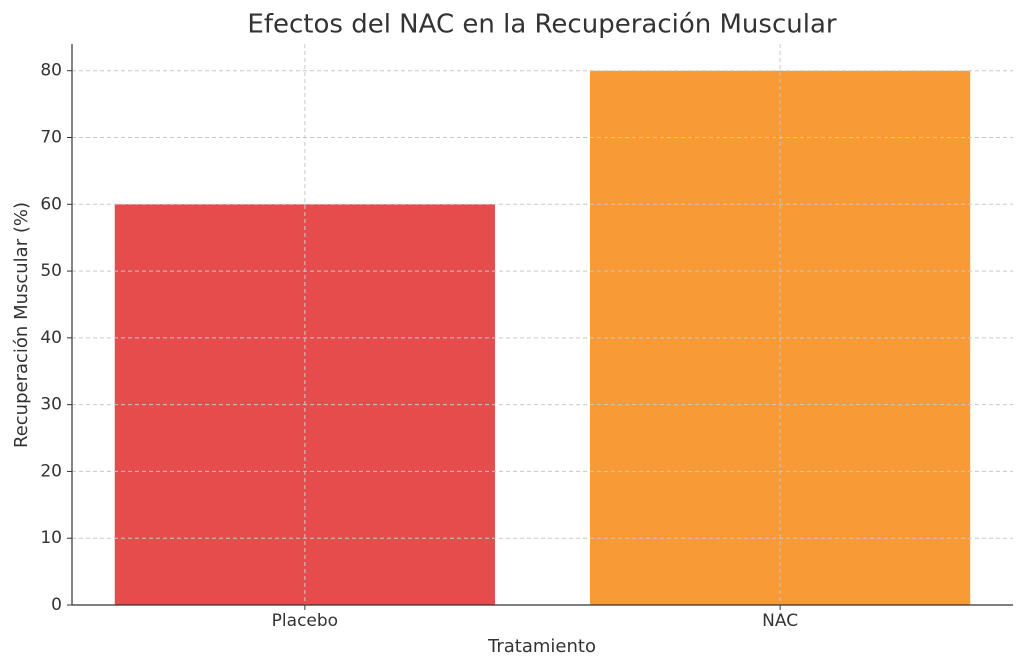  I want to click on y-tick-label: 50, so click(51, 271).